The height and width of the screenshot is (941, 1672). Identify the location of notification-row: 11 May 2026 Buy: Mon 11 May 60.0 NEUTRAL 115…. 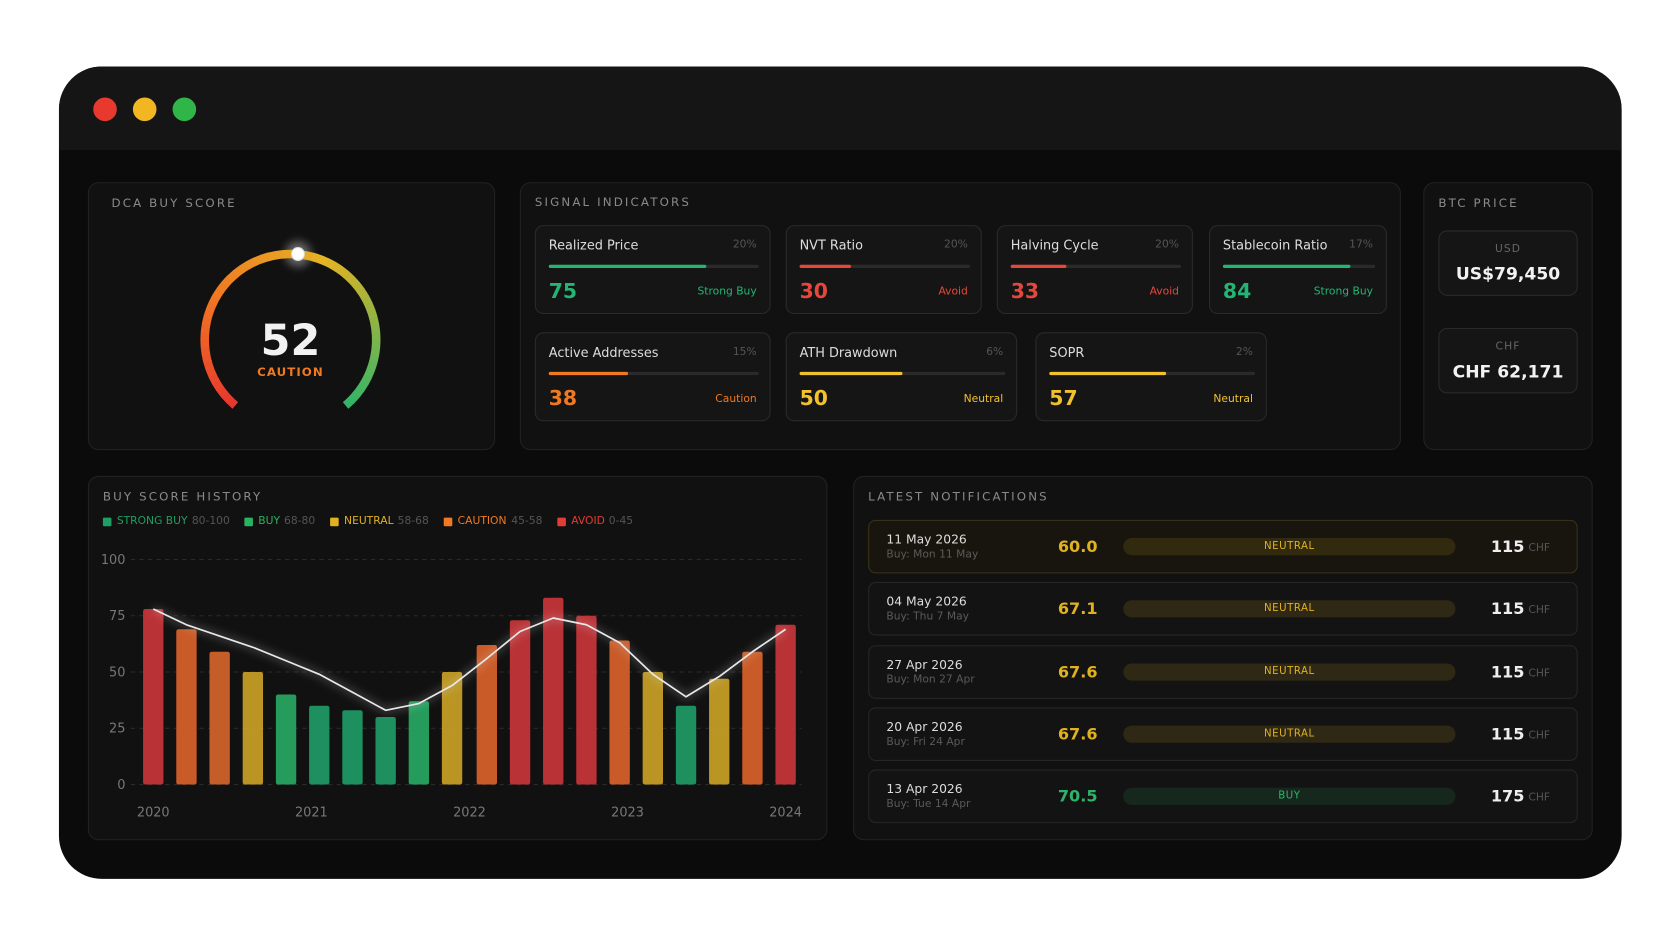
(1223, 546).